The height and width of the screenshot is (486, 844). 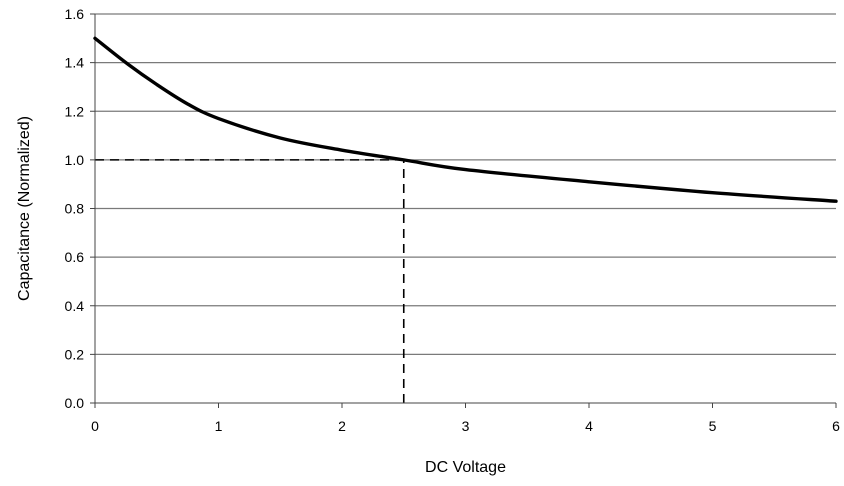 I want to click on x-tick-label-2: 2, so click(x=342, y=426).